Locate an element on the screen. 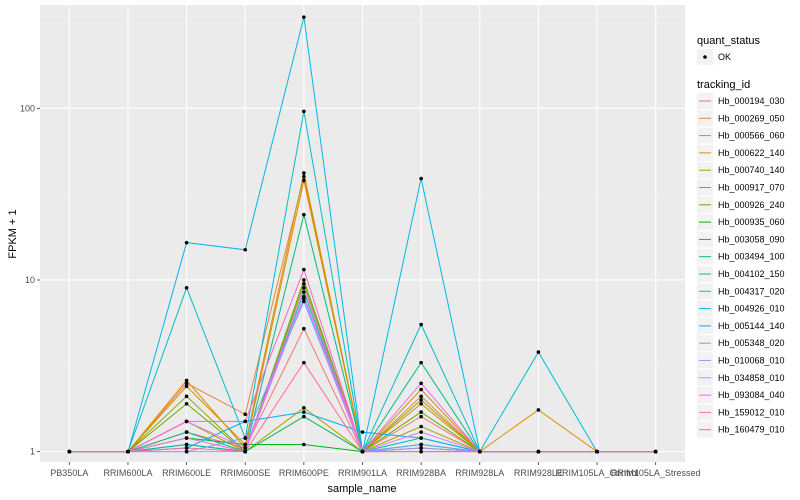 This screenshot has width=800, height=500. y-axis-title: FPKM + 1 is located at coordinates (13, 233).